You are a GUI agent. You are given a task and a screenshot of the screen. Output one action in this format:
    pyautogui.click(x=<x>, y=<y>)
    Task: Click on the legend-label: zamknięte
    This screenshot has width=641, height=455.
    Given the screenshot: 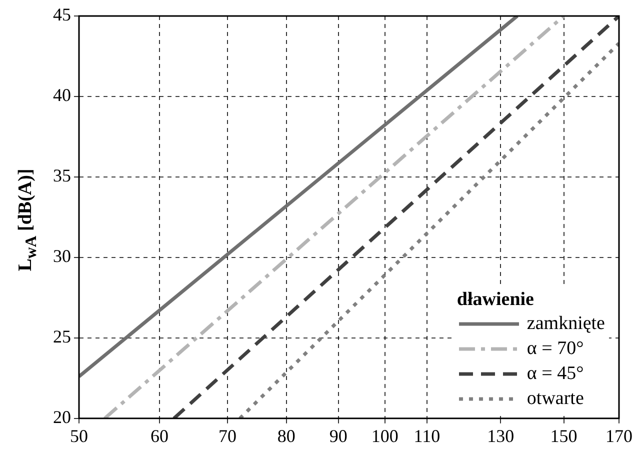 What is the action you would take?
    pyautogui.click(x=565, y=323)
    